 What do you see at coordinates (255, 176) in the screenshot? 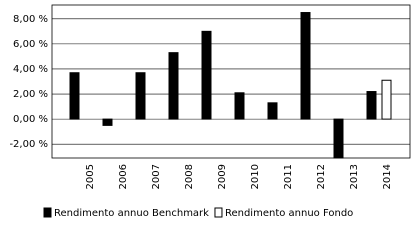
I see `x-tick-label: 2010` at bounding box center [255, 176].